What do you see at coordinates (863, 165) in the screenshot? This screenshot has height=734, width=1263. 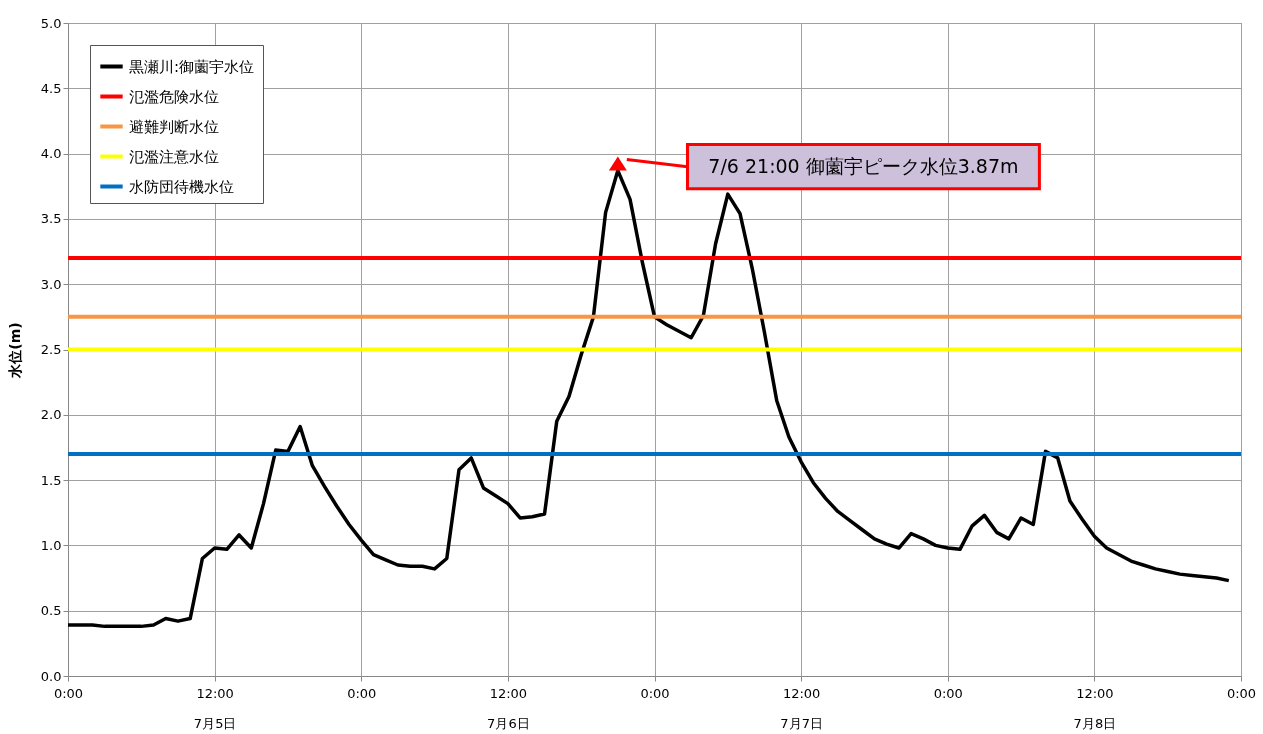 I see `annotation: 7/6 21:00 御薗宇ピーク水位3.87m` at bounding box center [863, 165].